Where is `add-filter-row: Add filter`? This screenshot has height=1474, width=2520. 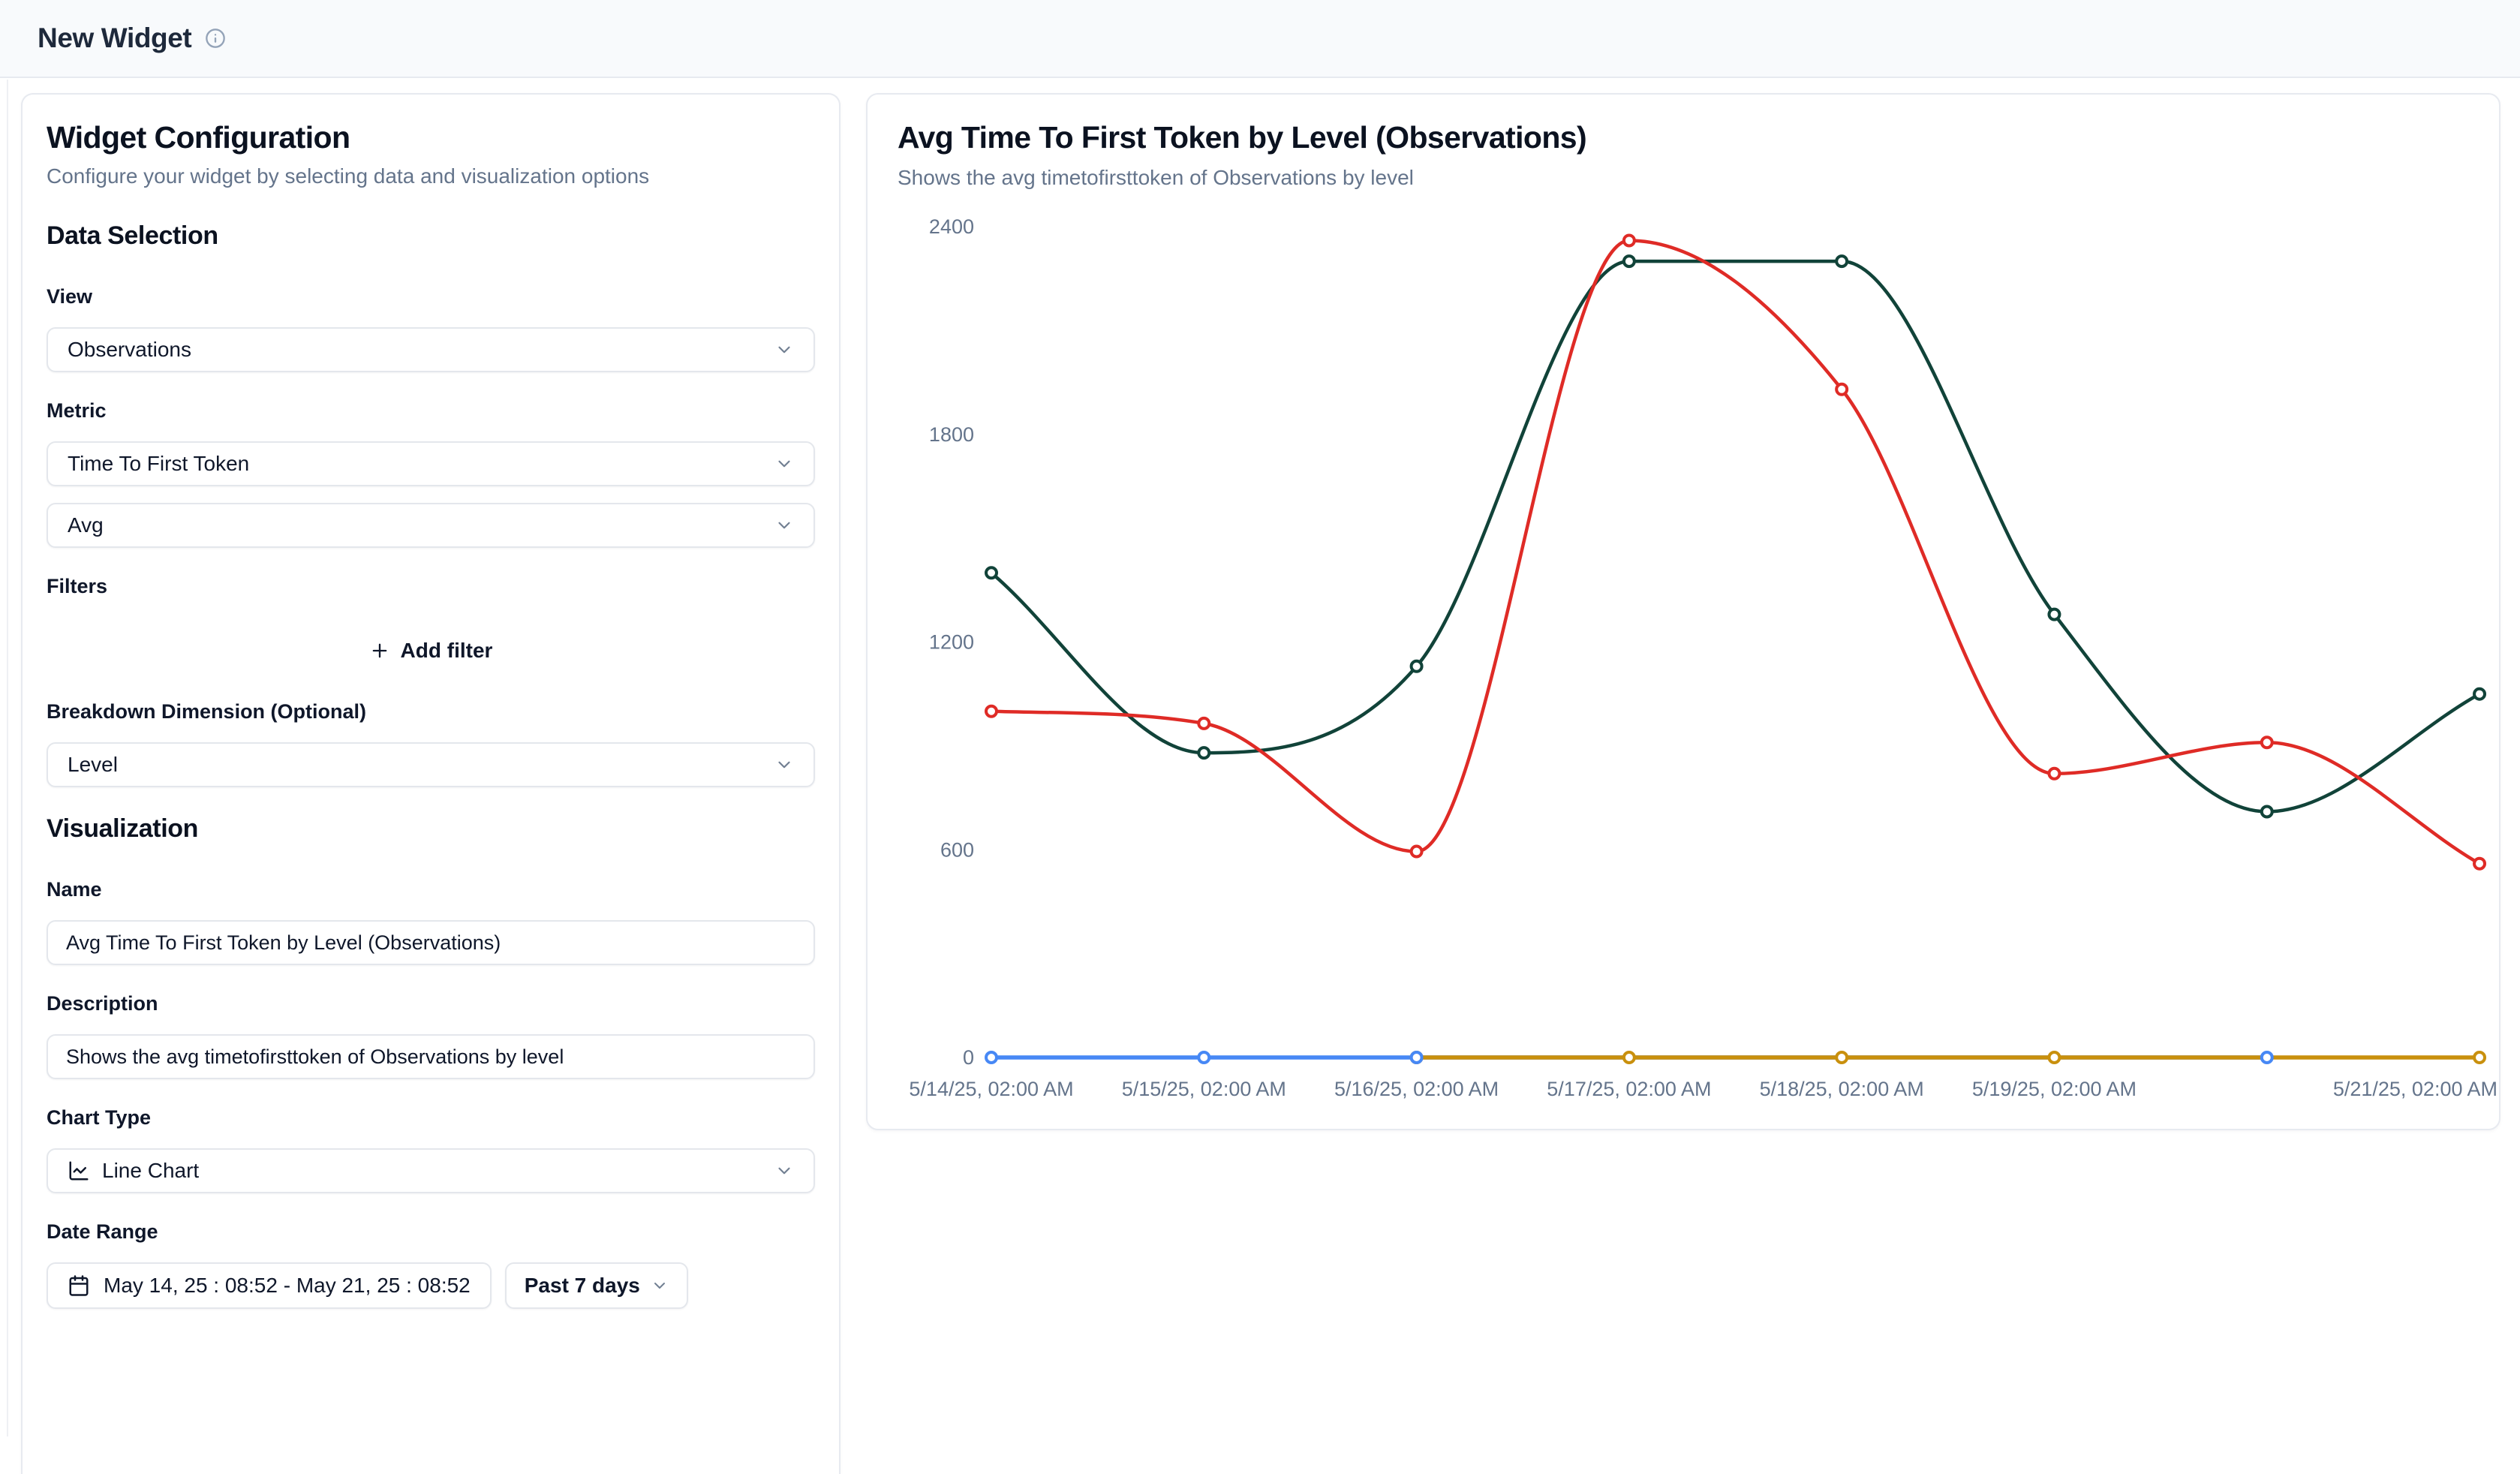 add-filter-row: Add filter is located at coordinates (431, 650).